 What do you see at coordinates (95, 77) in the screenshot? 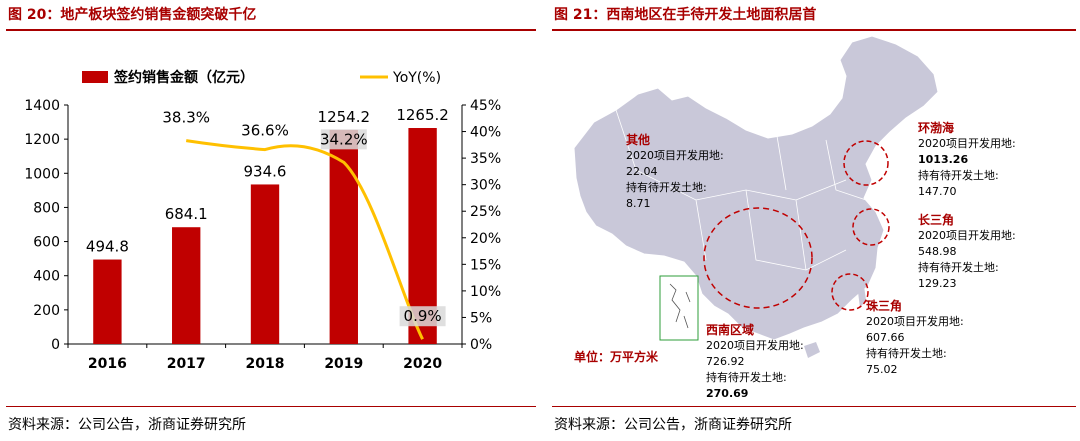
I see `legend-bar-swatch` at bounding box center [95, 77].